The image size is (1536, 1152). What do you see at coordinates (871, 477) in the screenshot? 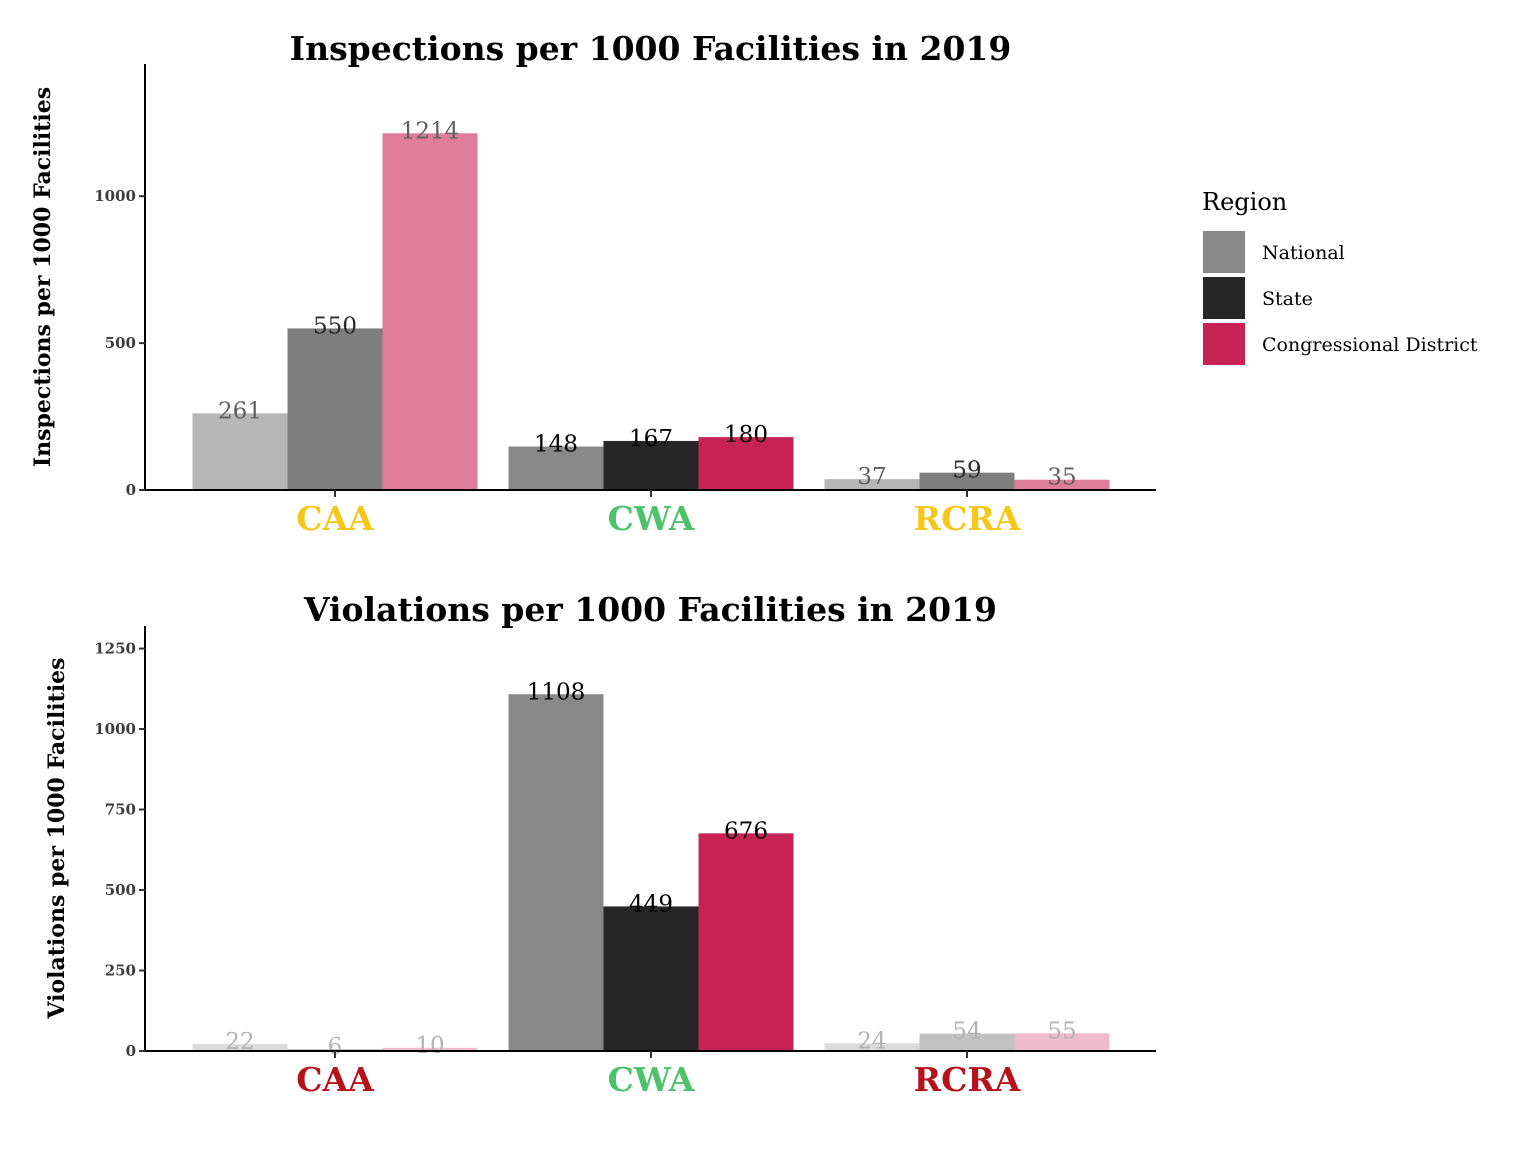
I see `data-label: 37` at bounding box center [871, 477].